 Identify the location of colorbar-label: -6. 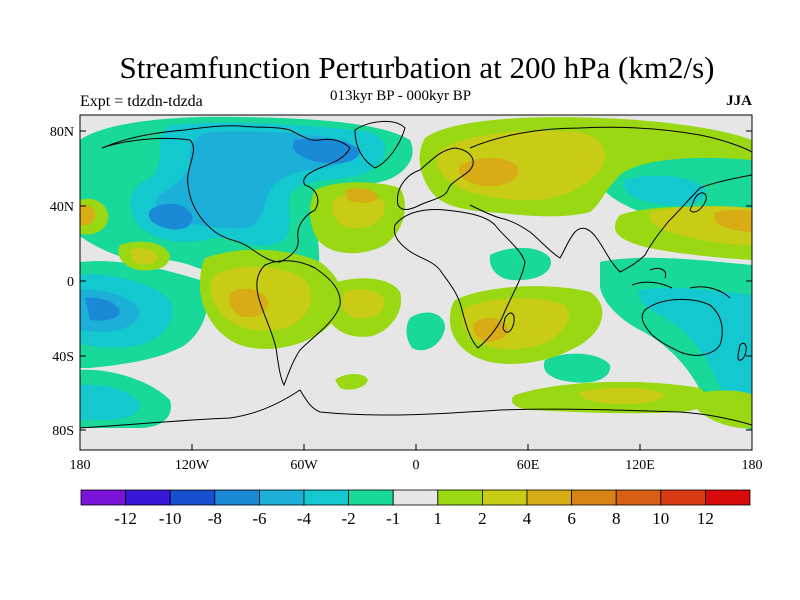
(259, 518).